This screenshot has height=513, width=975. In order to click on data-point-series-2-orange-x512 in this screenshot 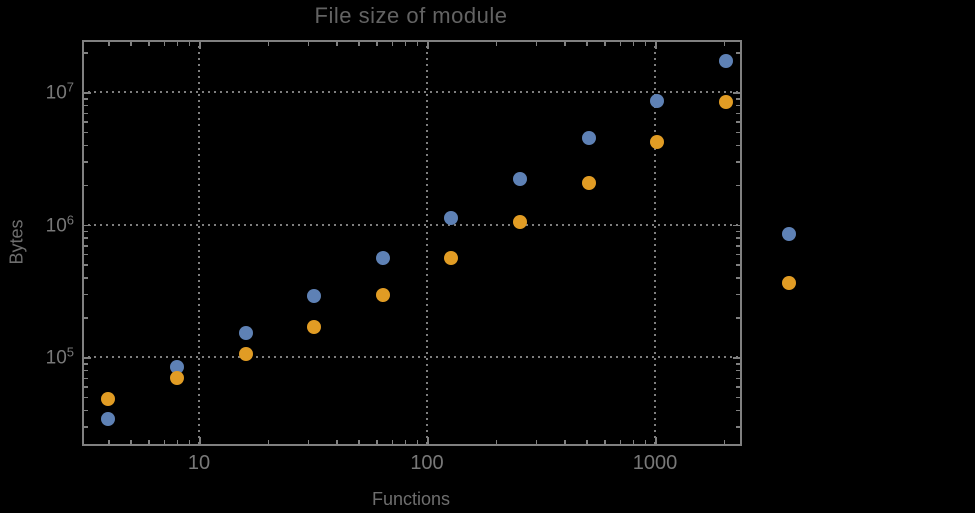, I will do `click(588, 182)`.